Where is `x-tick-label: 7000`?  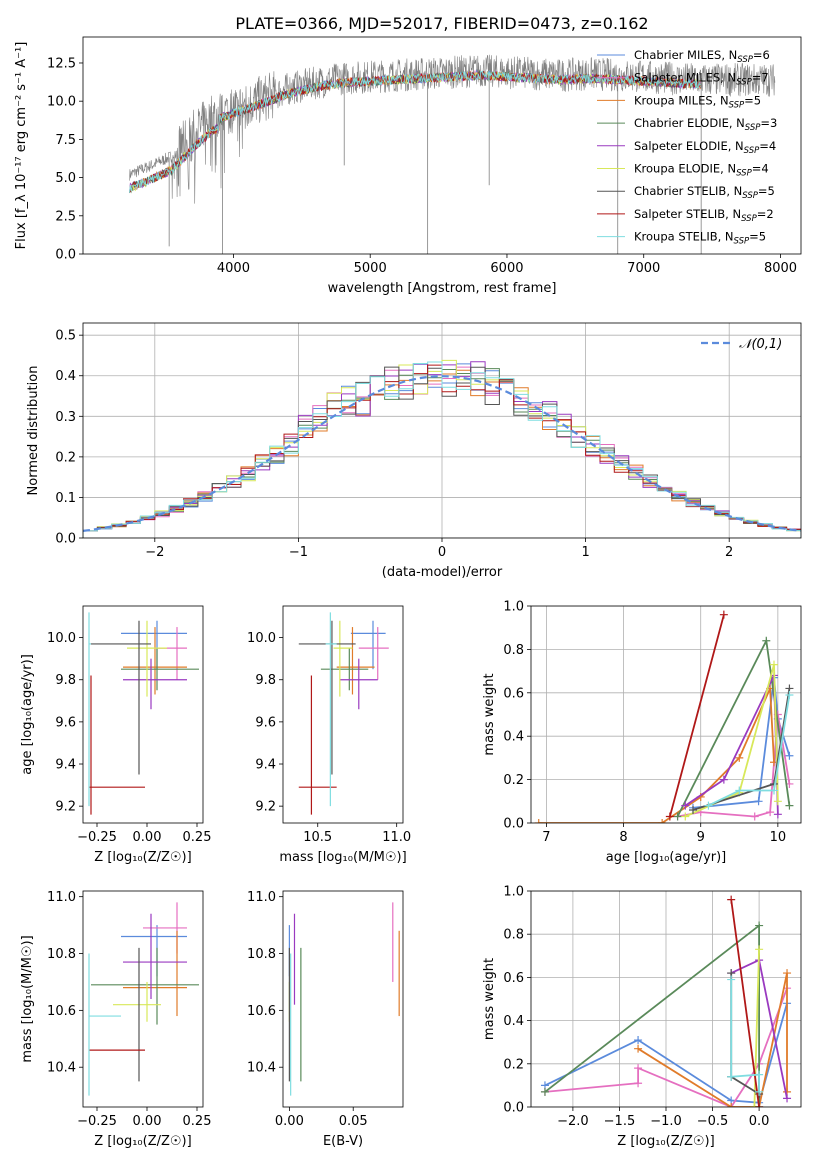 x-tick-label: 7000 is located at coordinates (643, 268).